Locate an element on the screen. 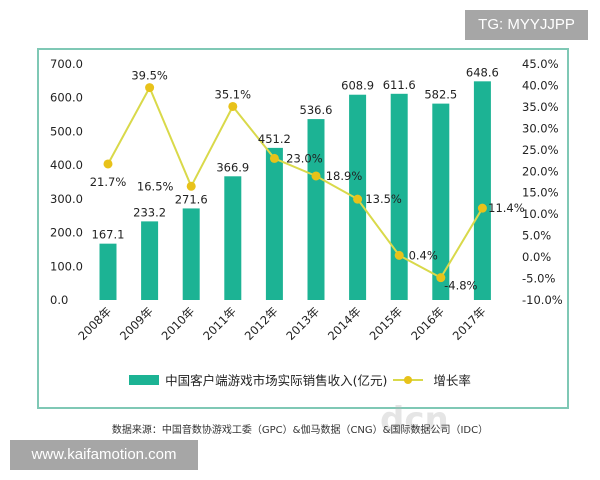 Image resolution: width=600 pixels, height=480 pixels. y-left-tick-label: 200.0 is located at coordinates (66, 233).